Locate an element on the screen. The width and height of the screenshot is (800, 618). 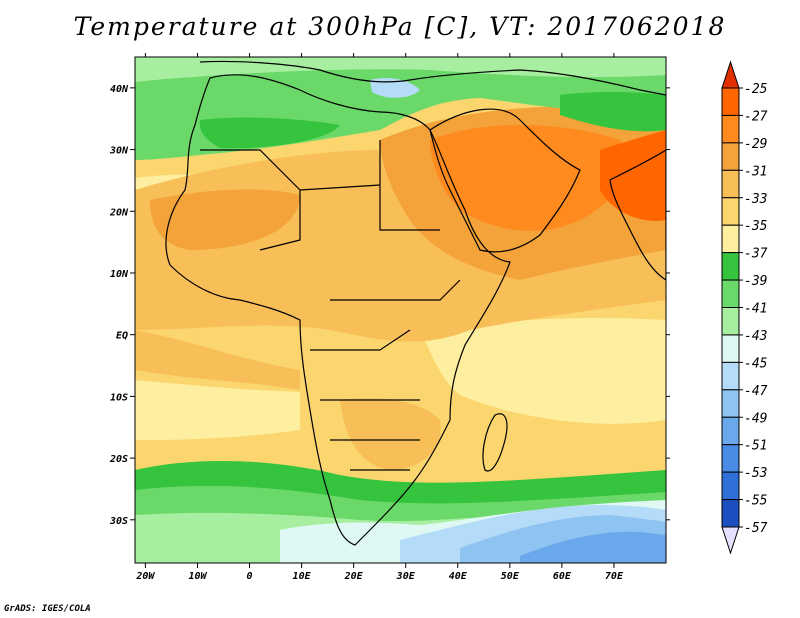
x-tick-label: 0 is located at coordinates (250, 576).